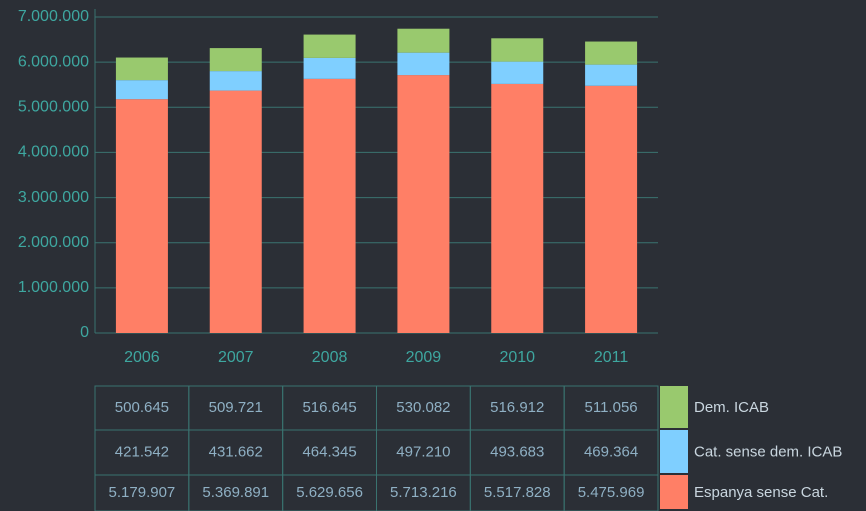 This screenshot has height=511, width=866. I want to click on table-value: 5.629.656, so click(329, 492).